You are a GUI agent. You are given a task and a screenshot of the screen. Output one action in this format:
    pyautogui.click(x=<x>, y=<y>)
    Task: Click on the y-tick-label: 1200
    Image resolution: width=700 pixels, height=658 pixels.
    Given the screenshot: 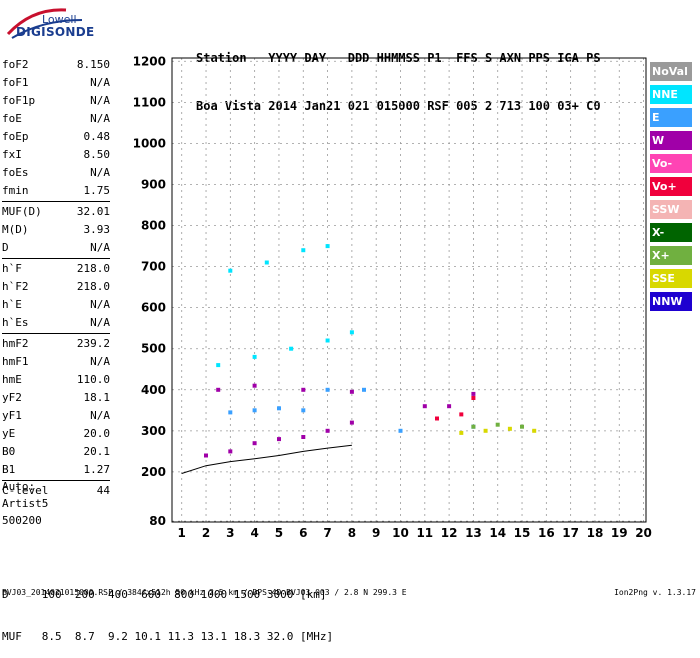 What is the action you would take?
    pyautogui.click(x=149, y=61)
    